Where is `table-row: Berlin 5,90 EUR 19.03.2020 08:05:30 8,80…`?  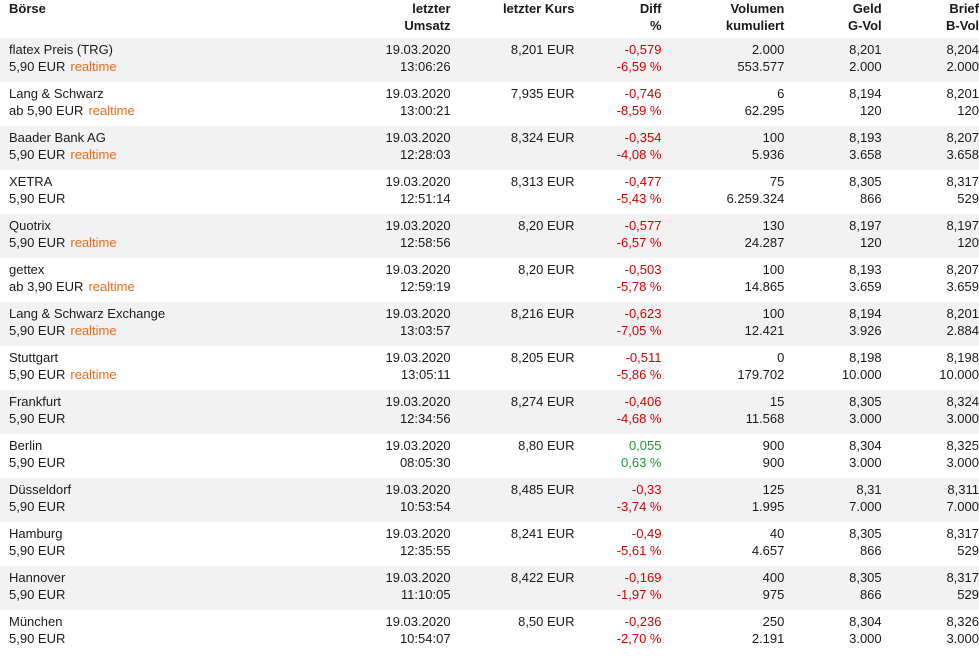
table-row: Berlin 5,90 EUR 19.03.2020 08:05:30 8,80… is located at coordinates (489, 456).